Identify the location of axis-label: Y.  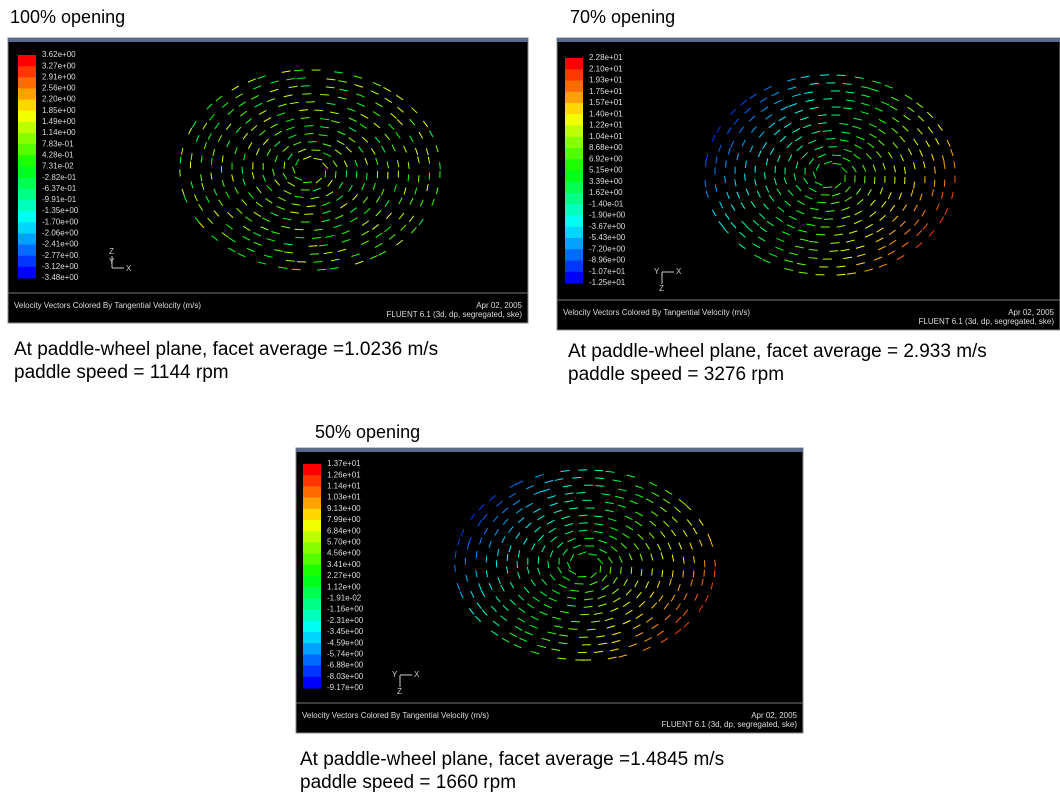
(395, 674).